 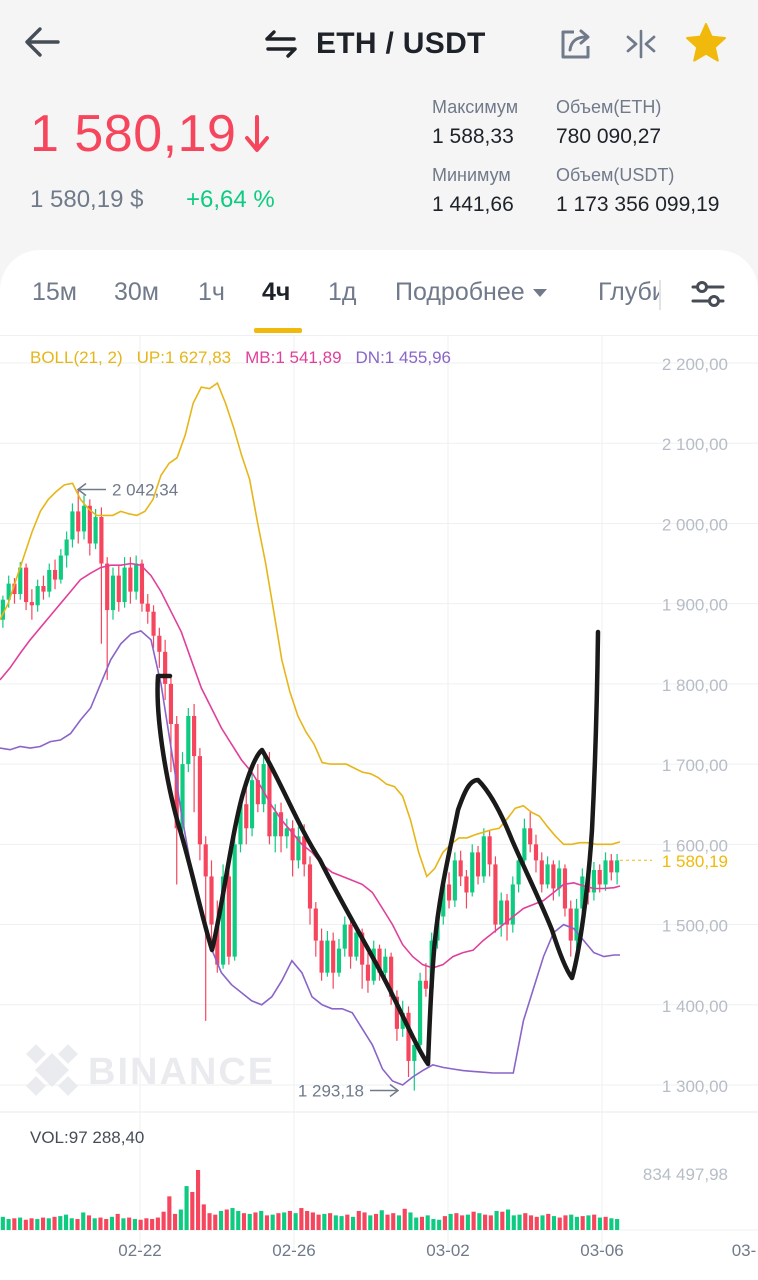 What do you see at coordinates (276, 292) in the screenshot?
I see `tab-4h: 4ч` at bounding box center [276, 292].